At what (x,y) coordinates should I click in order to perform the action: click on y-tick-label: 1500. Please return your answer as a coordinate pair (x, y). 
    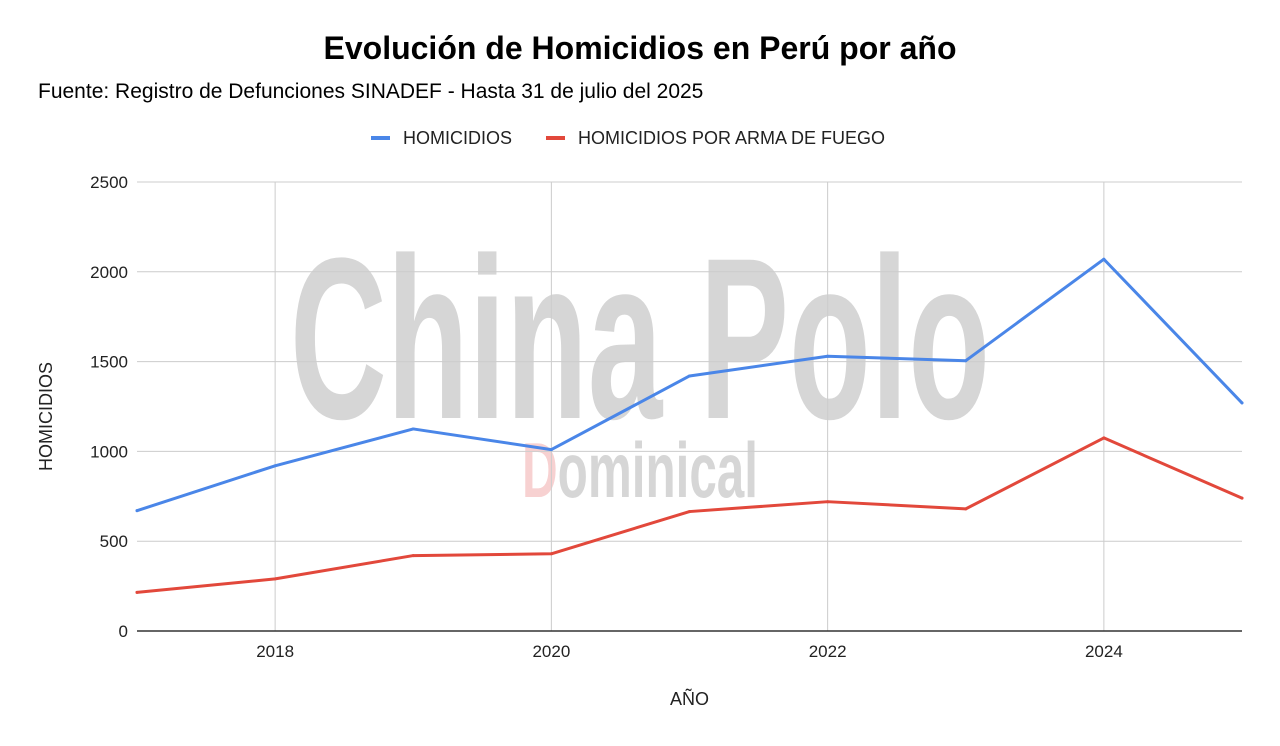
    Looking at the image, I should click on (109, 362).